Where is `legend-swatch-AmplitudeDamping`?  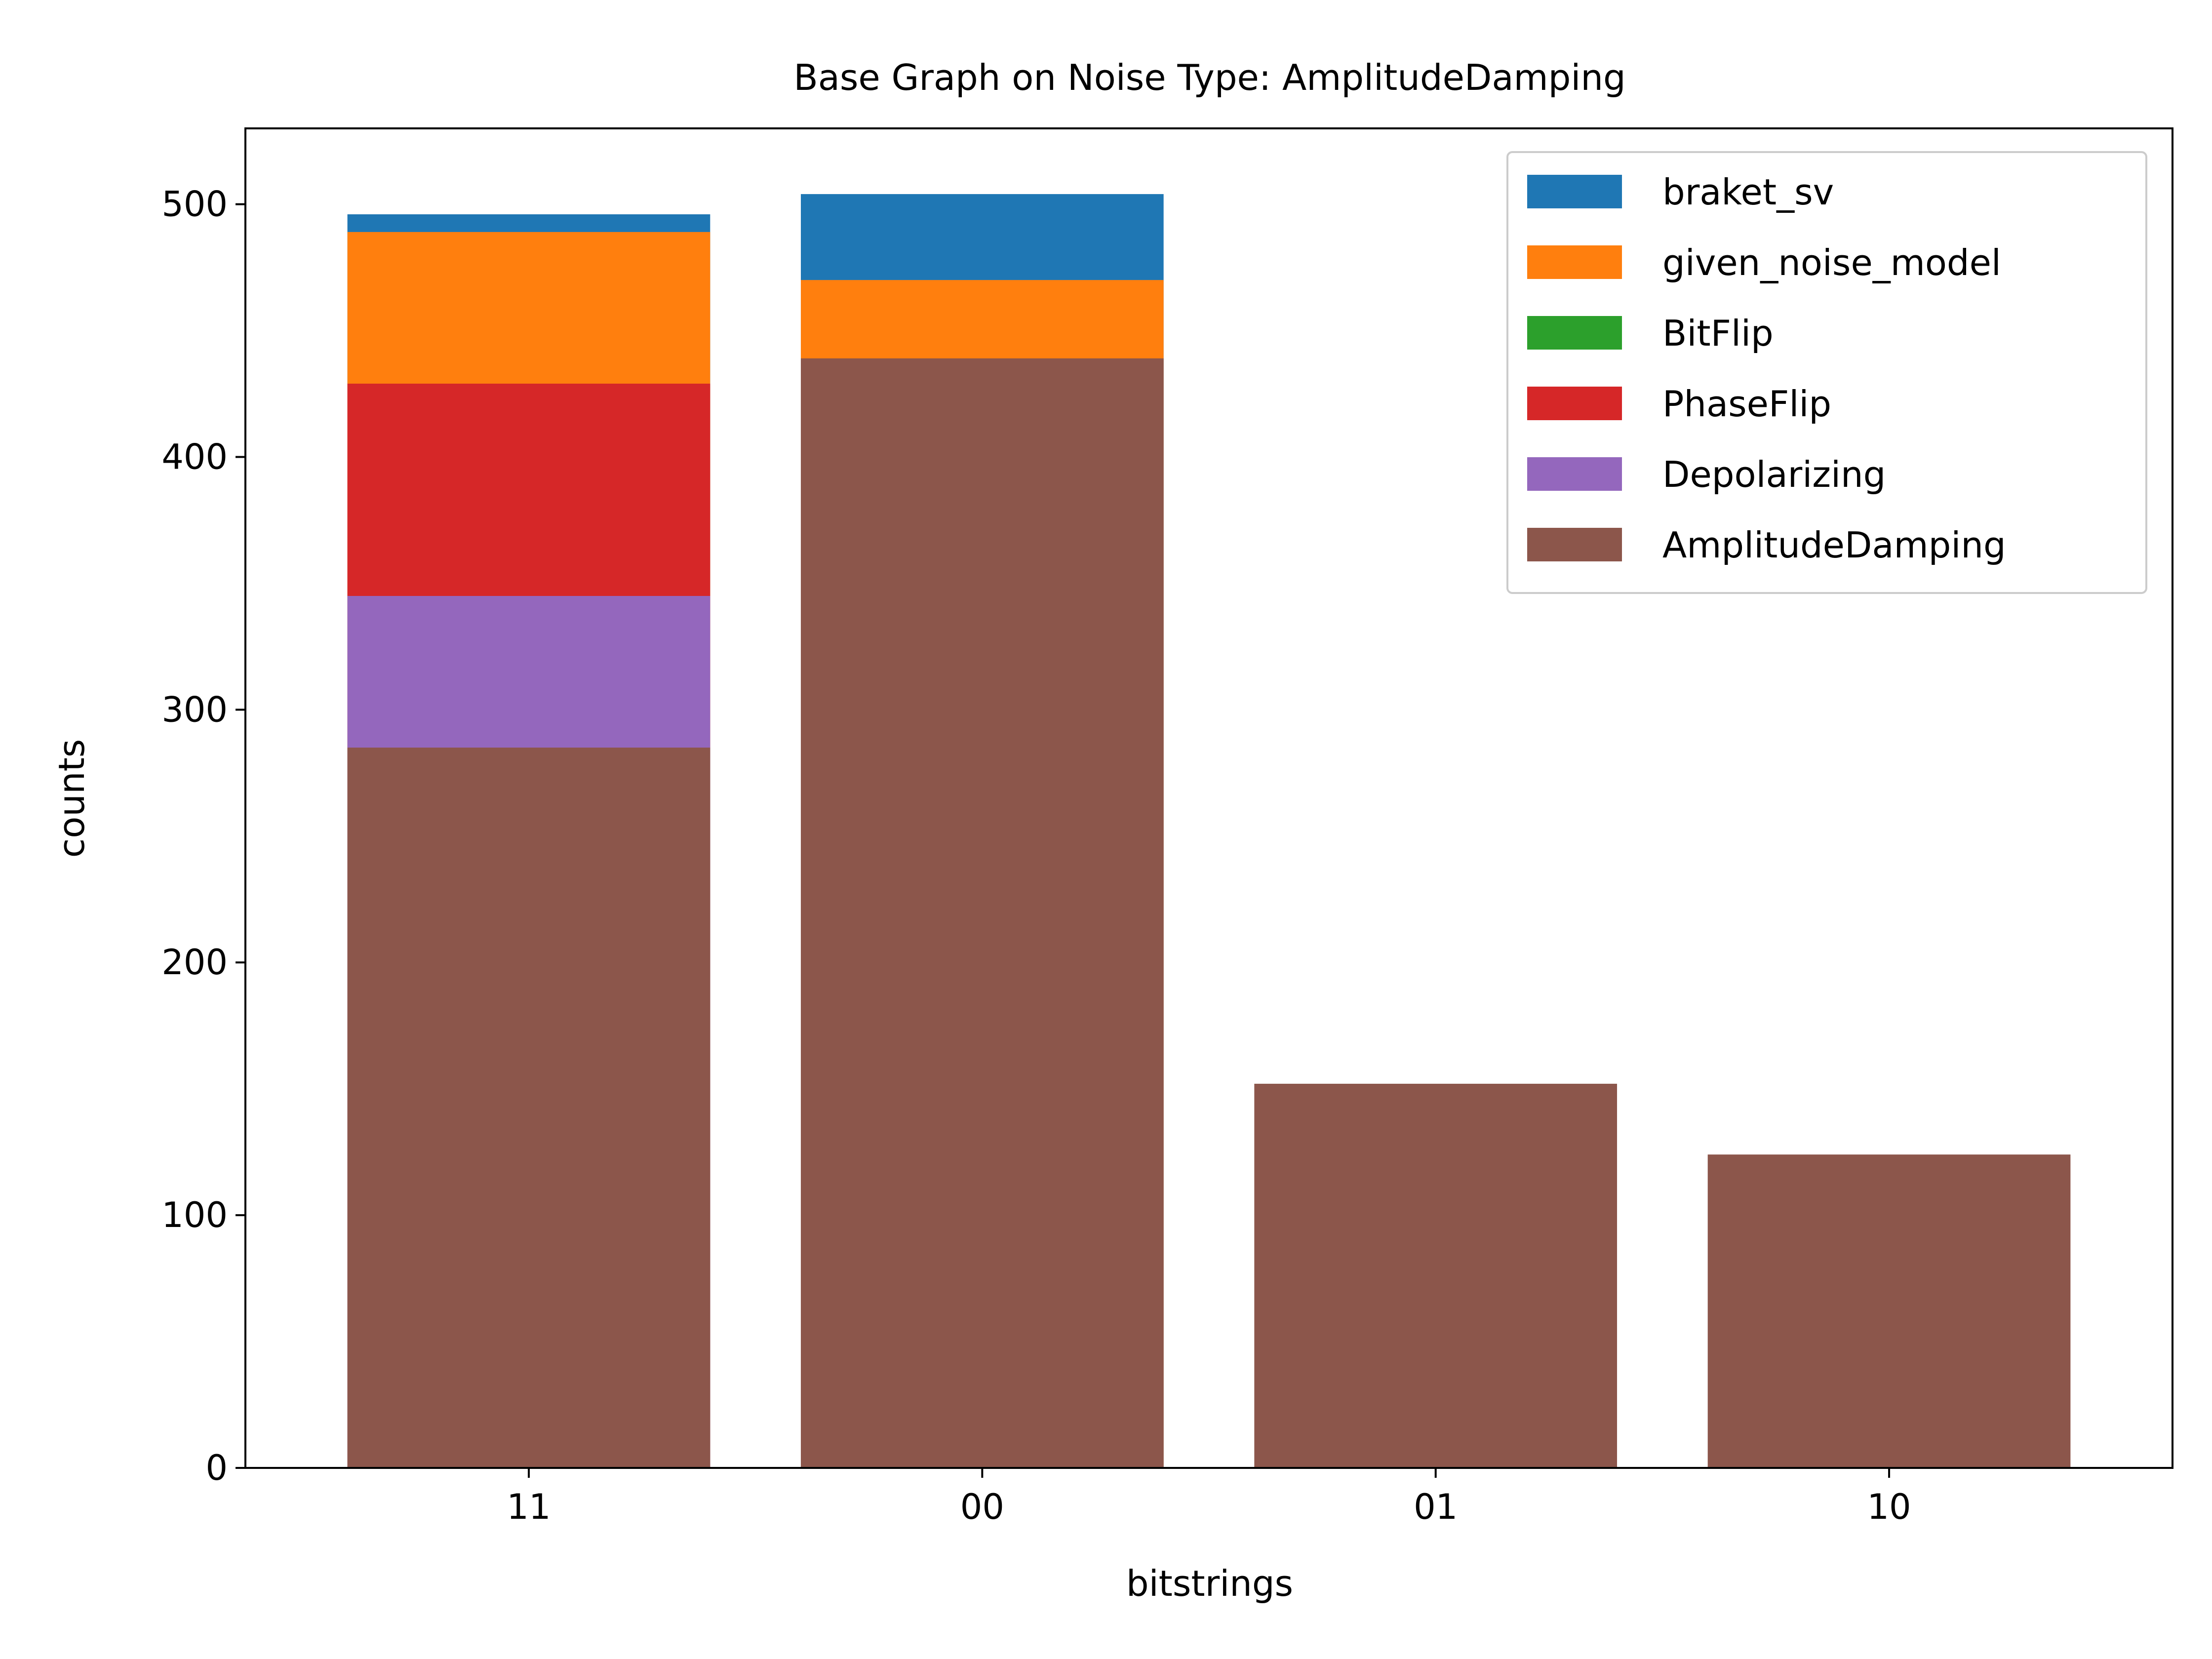 legend-swatch-AmplitudeDamping is located at coordinates (1575, 545).